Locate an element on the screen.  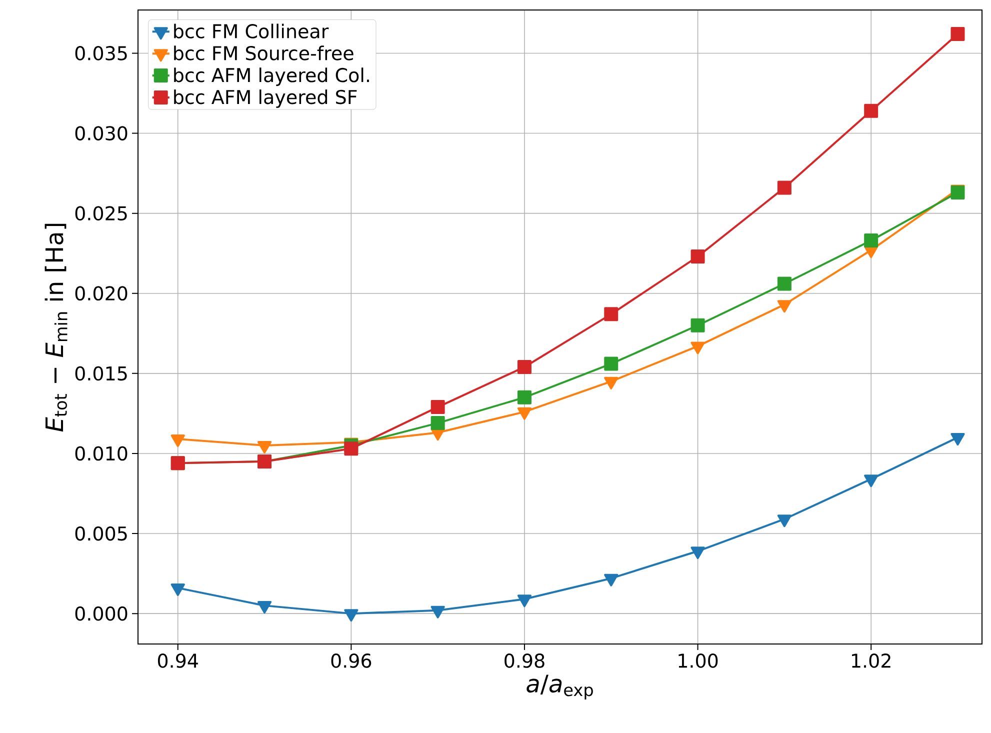
x-tick-label: 1.02 is located at coordinates (871, 661).